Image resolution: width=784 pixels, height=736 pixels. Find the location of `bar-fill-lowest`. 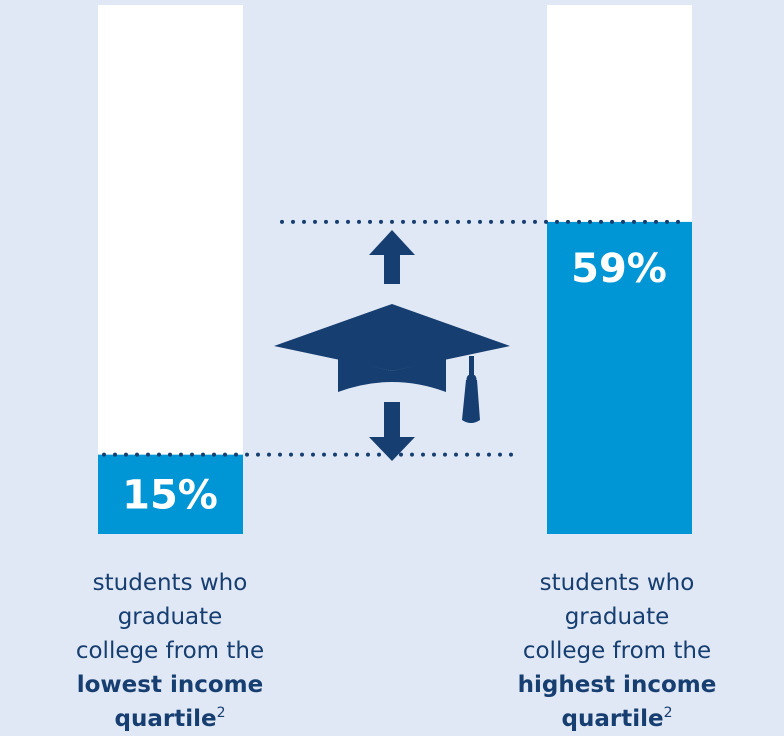

bar-fill-lowest is located at coordinates (170, 494).